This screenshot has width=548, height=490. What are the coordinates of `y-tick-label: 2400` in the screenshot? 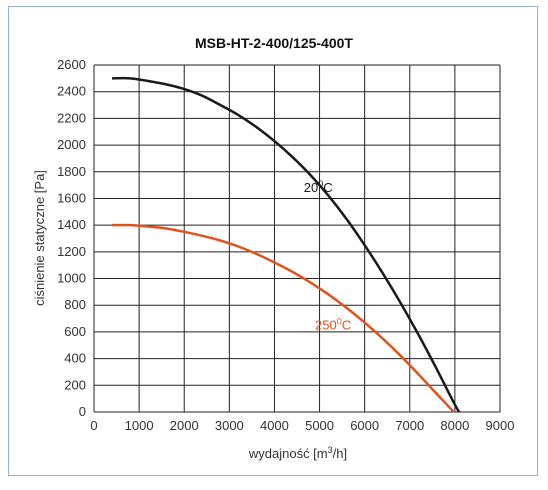 It's located at (71, 91).